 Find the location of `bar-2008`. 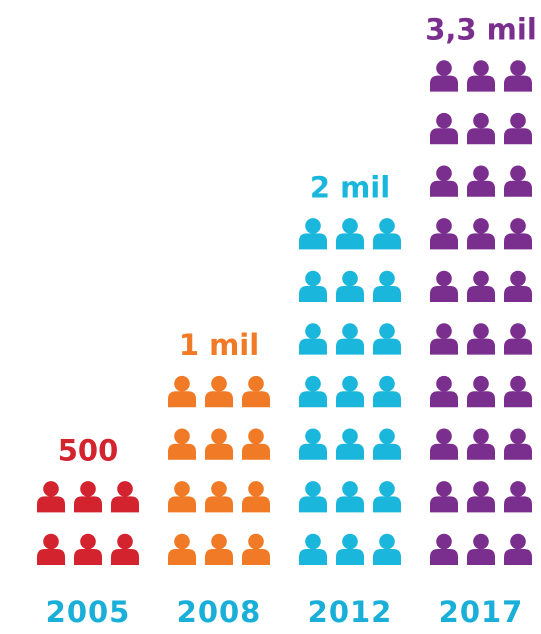

bar-2008 is located at coordinates (219, 470).